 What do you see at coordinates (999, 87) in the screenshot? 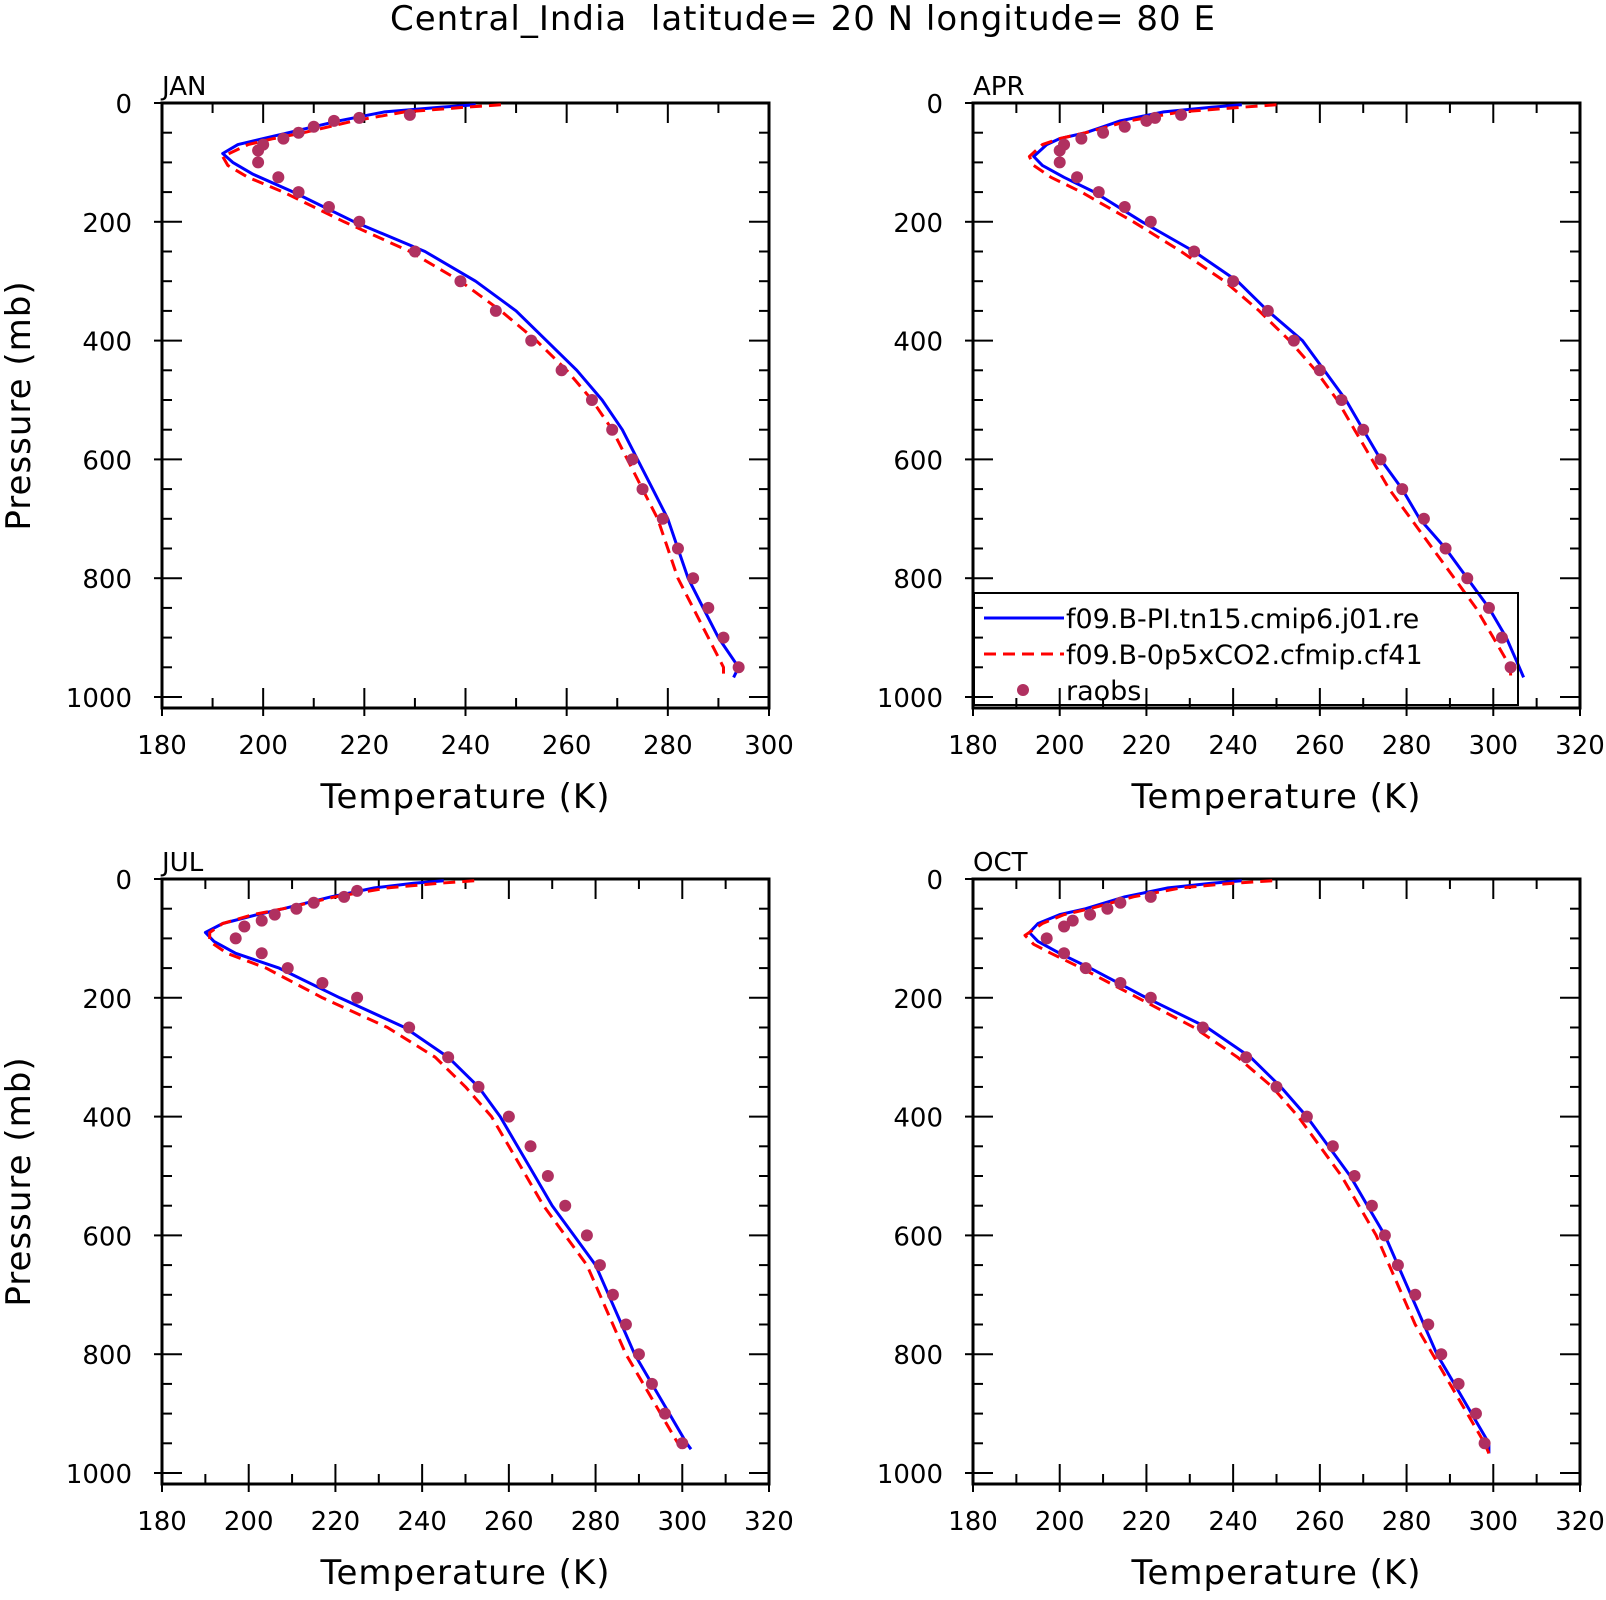
I see `panel-label: APR` at bounding box center [999, 87].